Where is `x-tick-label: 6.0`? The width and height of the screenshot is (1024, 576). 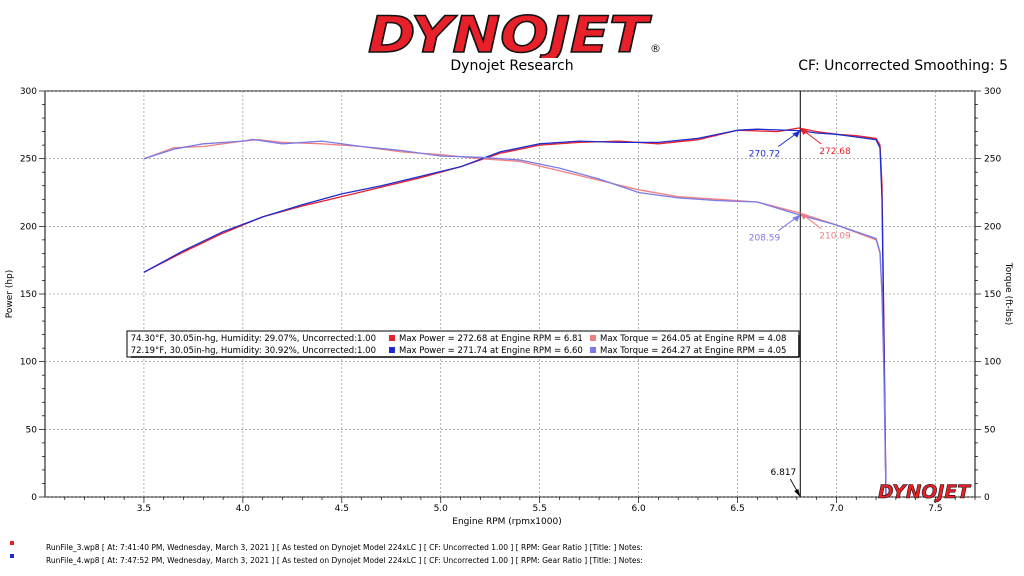
x-tick-label: 6.0 is located at coordinates (638, 509).